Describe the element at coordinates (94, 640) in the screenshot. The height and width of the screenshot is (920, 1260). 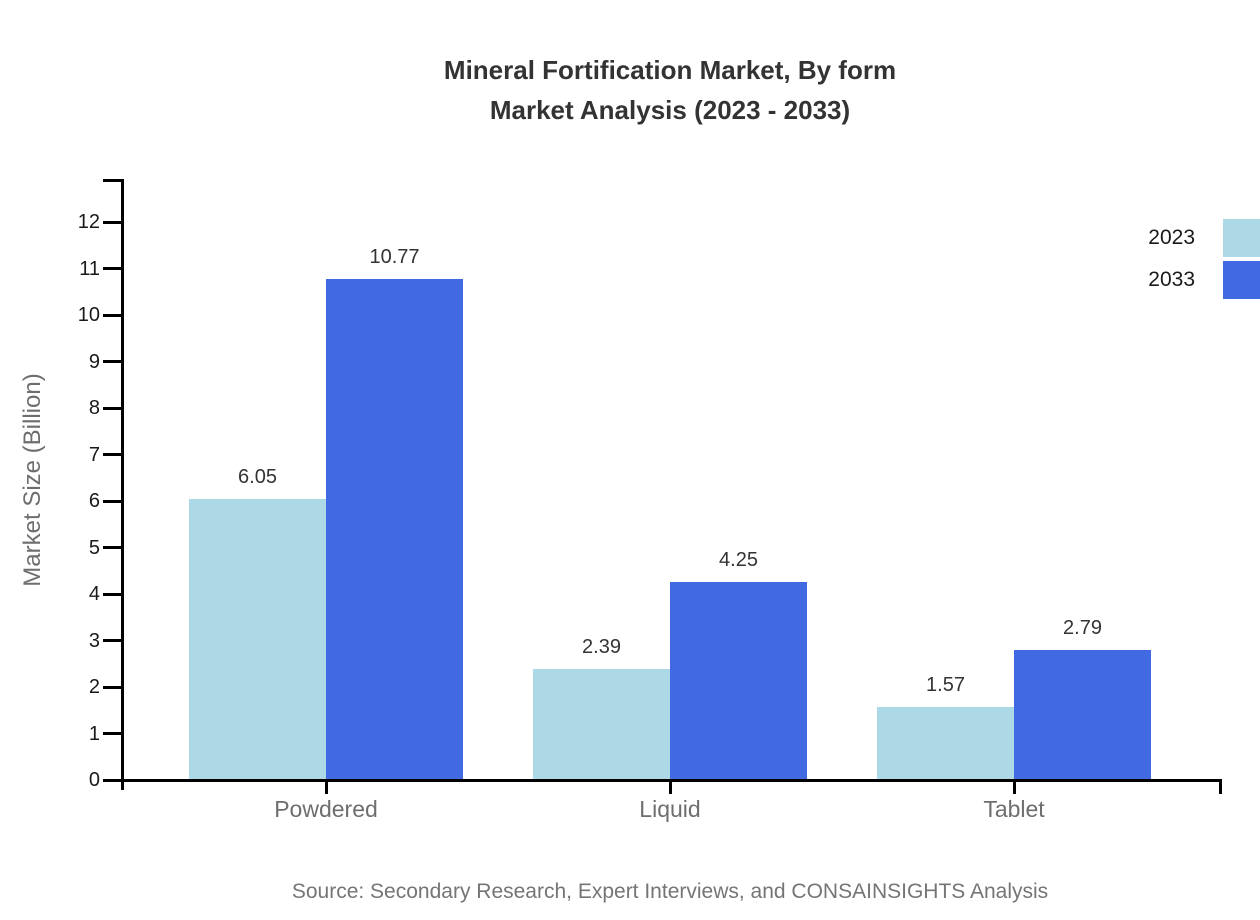
I see `y-tick-label: 3` at that location.